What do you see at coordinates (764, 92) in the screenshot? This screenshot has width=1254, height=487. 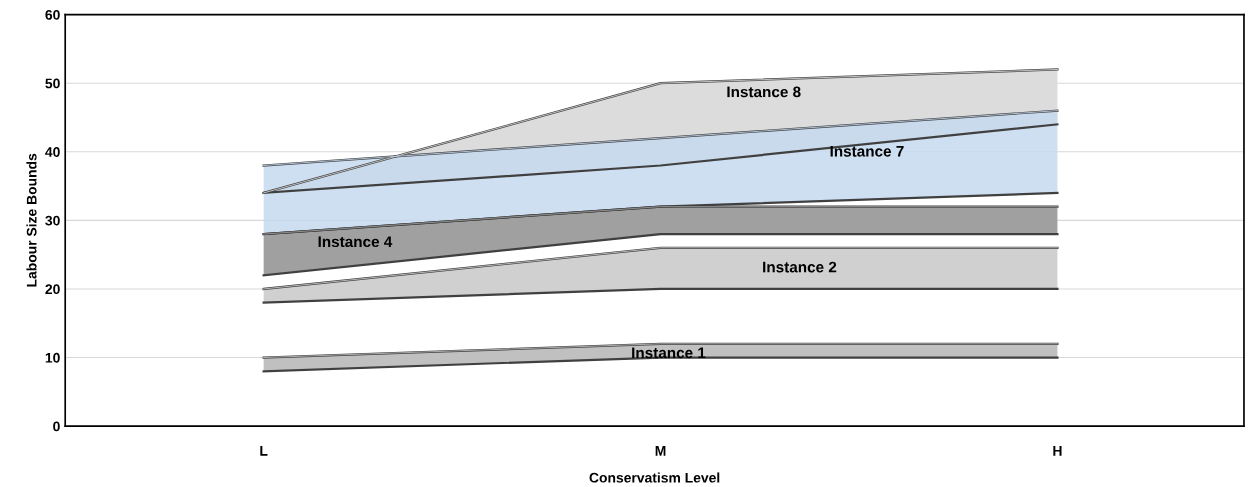 I see `series-label: Instance 8` at bounding box center [764, 92].